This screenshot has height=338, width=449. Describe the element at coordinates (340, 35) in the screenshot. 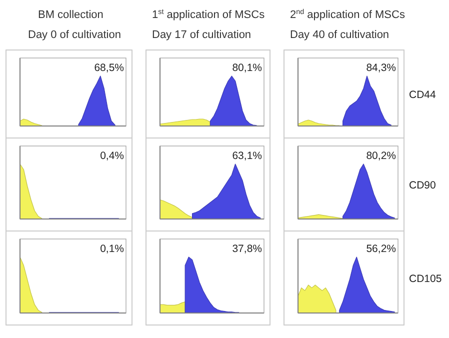

I see `chart-subtitle: Day 40 of cultivation` at that location.